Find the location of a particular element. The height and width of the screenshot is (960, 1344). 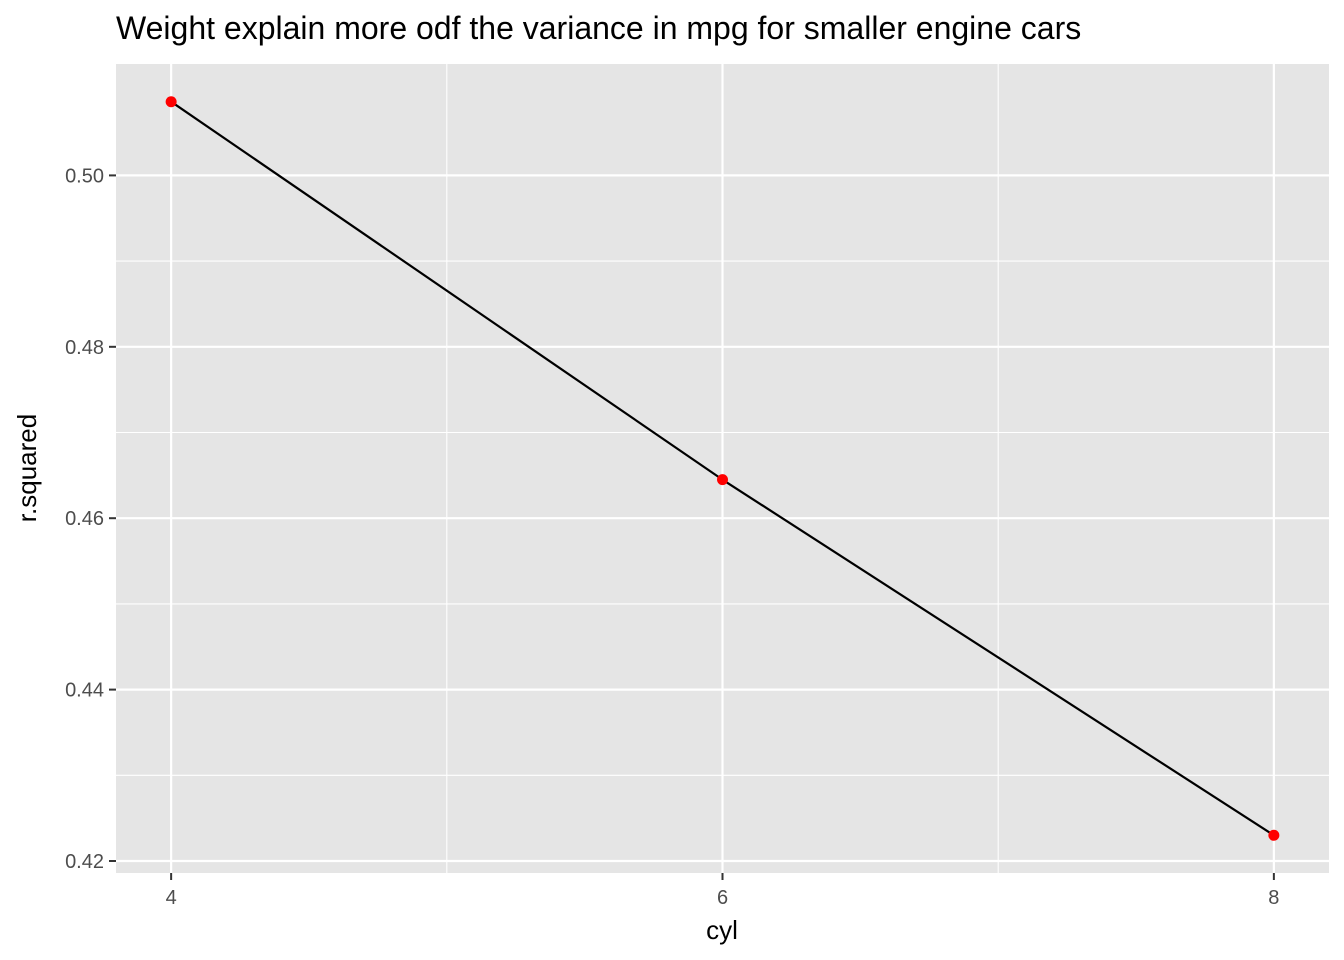

x-tick-label: 4 is located at coordinates (171, 898).